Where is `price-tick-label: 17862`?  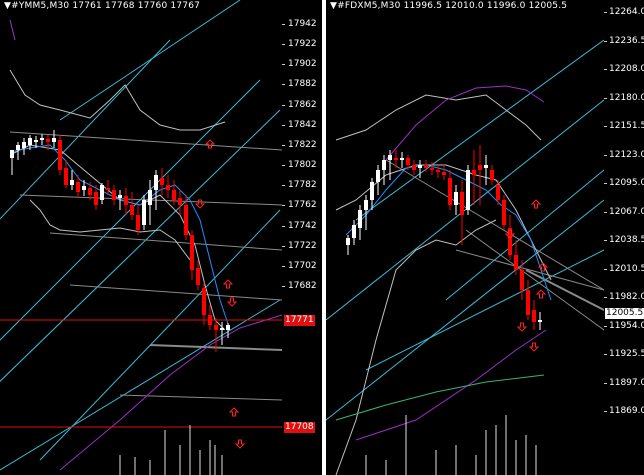
price-tick-label: 17862 is located at coordinates (302, 104).